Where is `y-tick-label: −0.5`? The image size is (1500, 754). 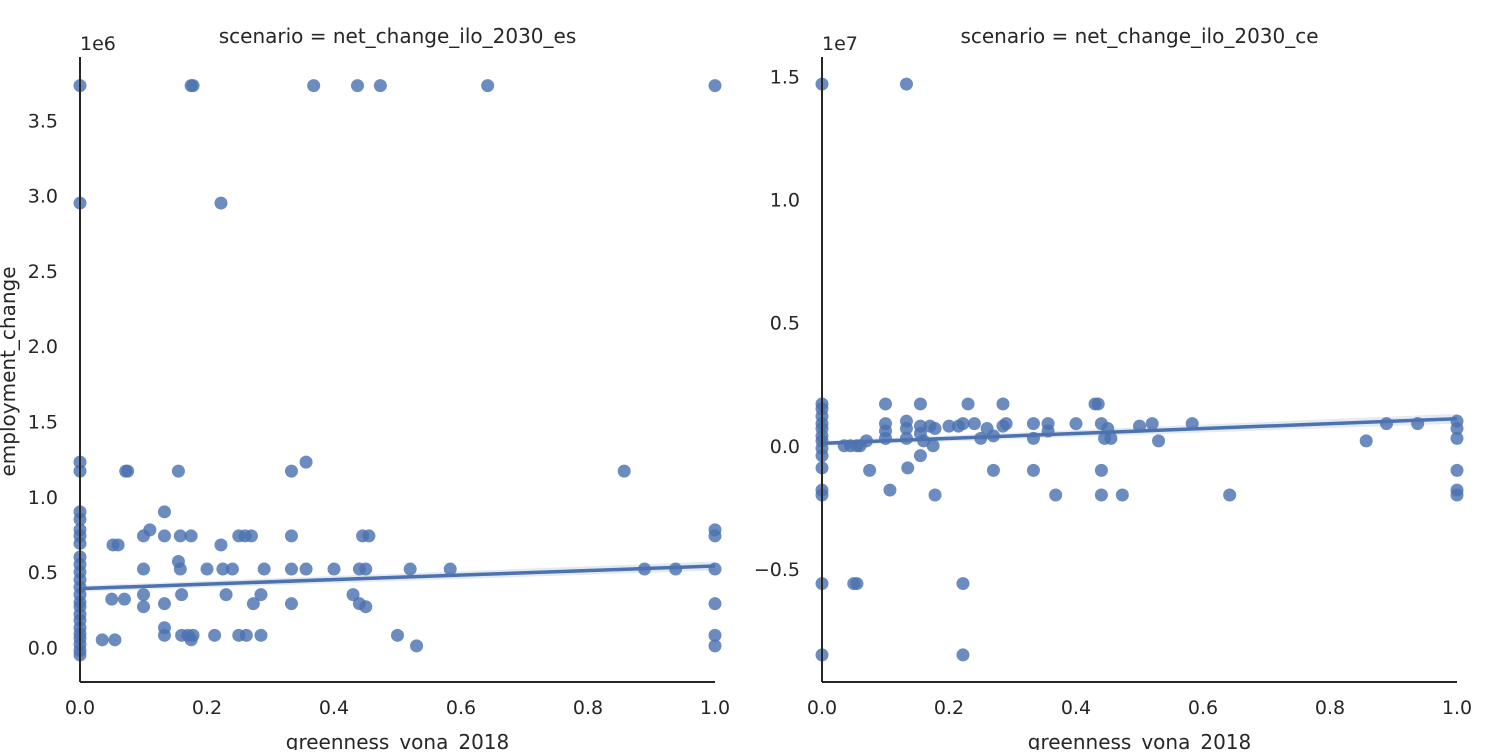
y-tick-label: −0.5 is located at coordinates (777, 570).